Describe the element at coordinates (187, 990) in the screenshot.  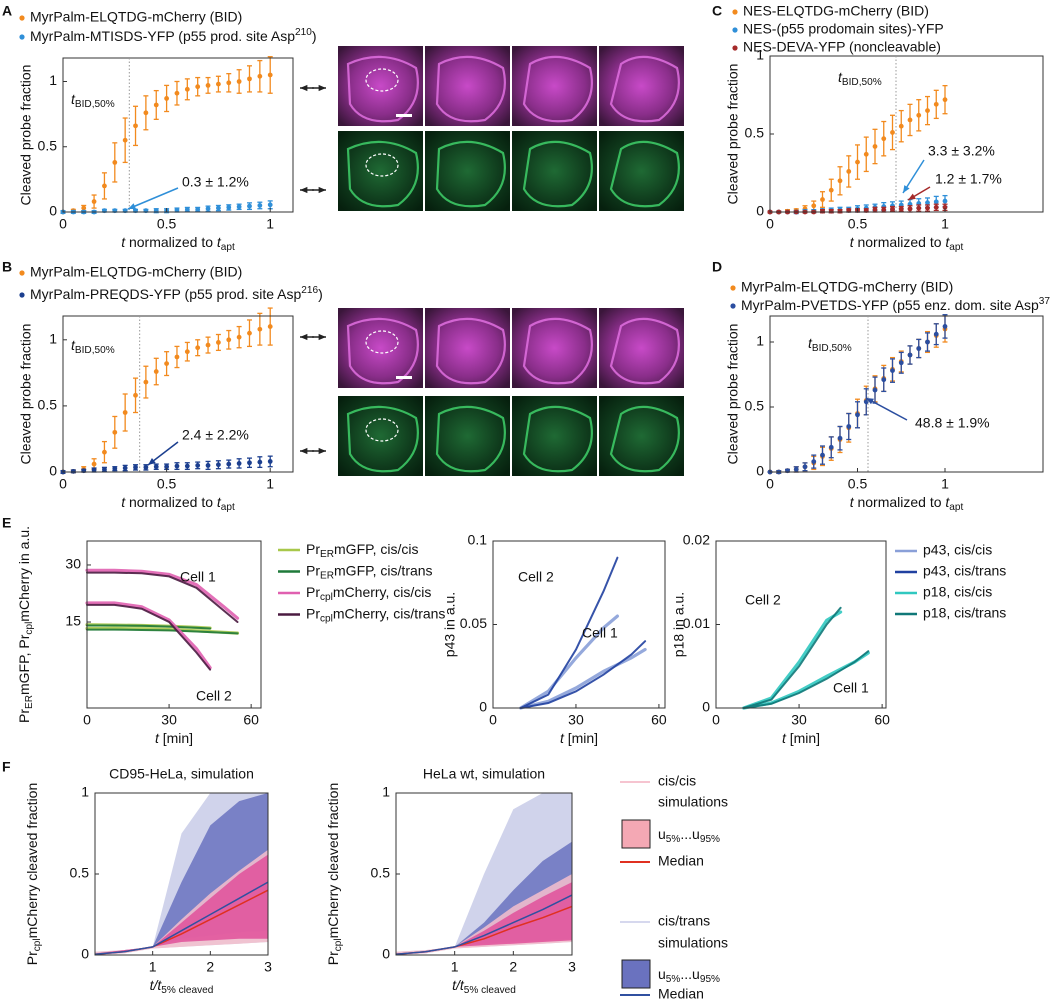
I see `text-part: 5% cleaved` at that location.